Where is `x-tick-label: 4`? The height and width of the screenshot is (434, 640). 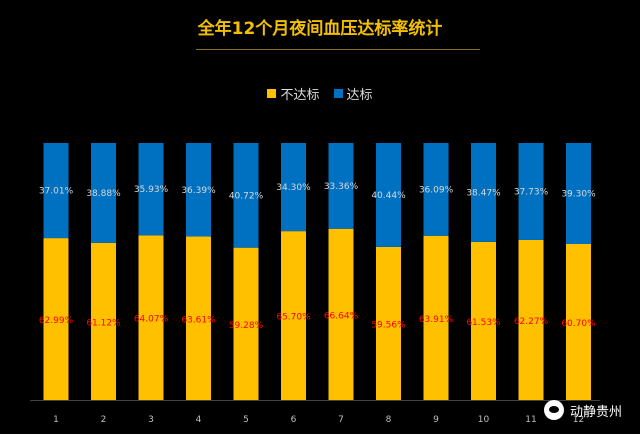
x-tick-label: 4 is located at coordinates (199, 420).